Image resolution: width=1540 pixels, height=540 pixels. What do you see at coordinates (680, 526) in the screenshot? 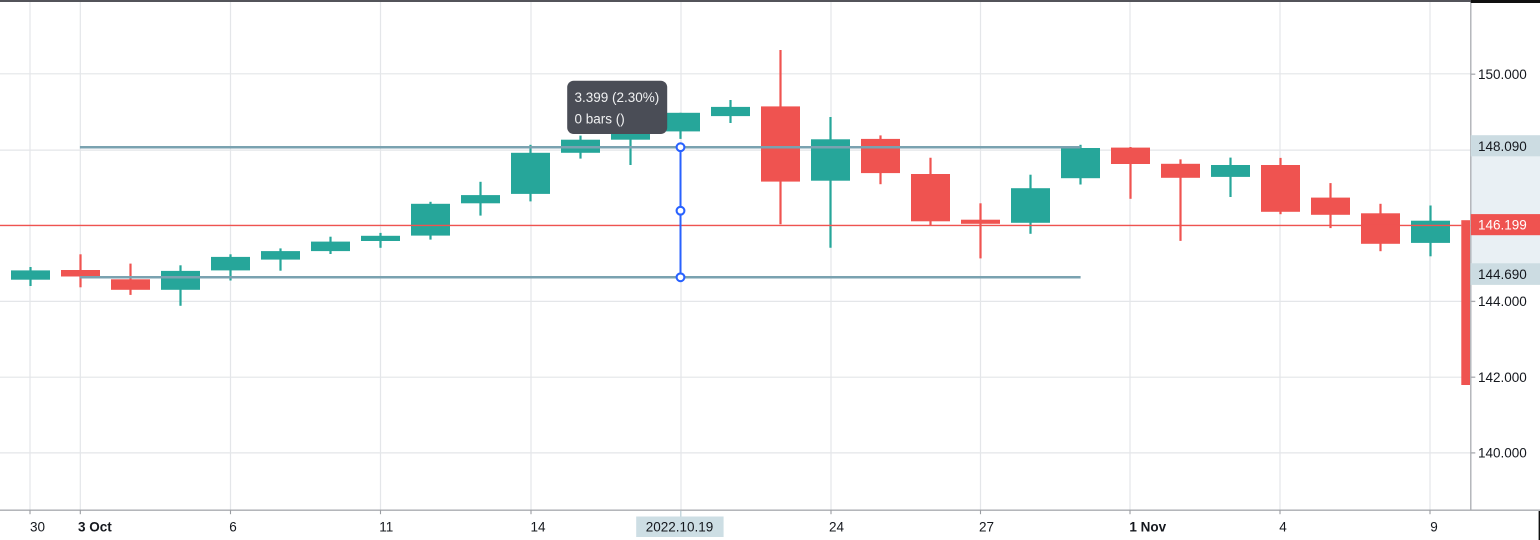
I see `svg-text: 2022.10.19` at bounding box center [680, 526].